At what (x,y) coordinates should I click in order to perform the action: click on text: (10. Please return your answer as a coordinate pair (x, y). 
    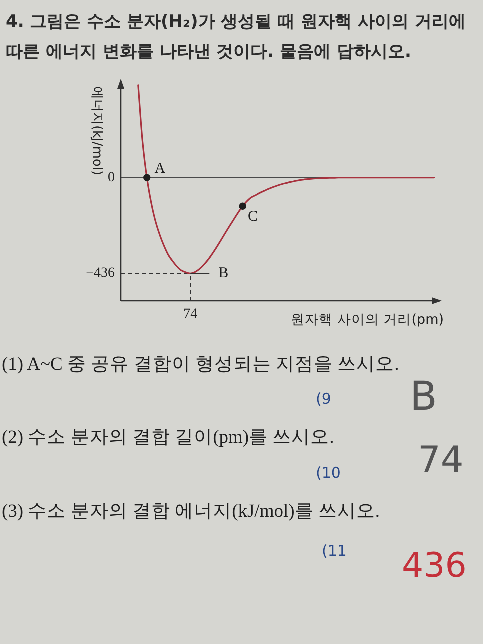
    Looking at the image, I should click on (328, 473).